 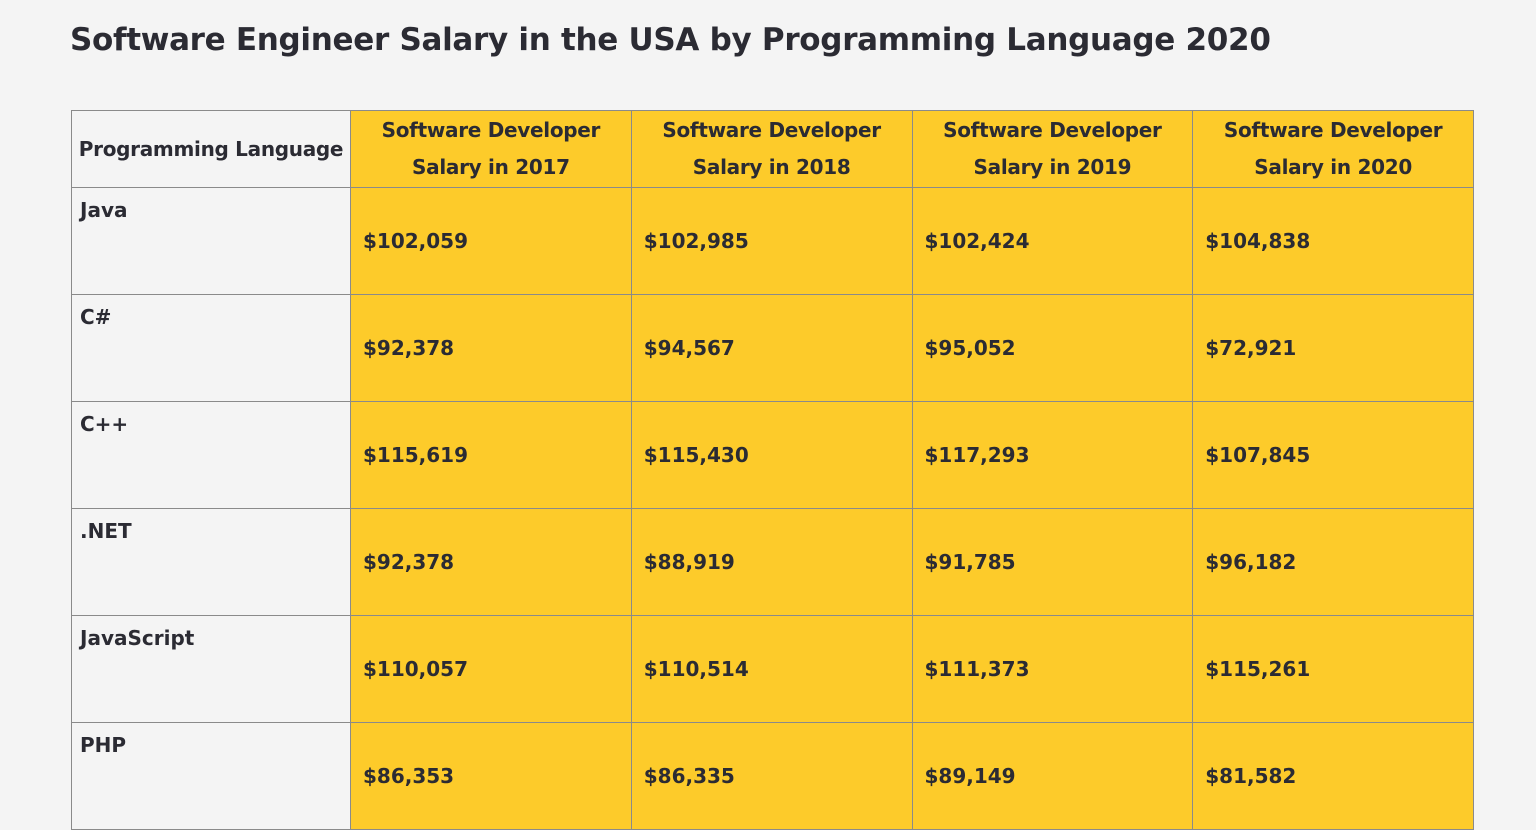 What do you see at coordinates (1333, 776) in the screenshot?
I see `cell-salary: $81,582` at bounding box center [1333, 776].